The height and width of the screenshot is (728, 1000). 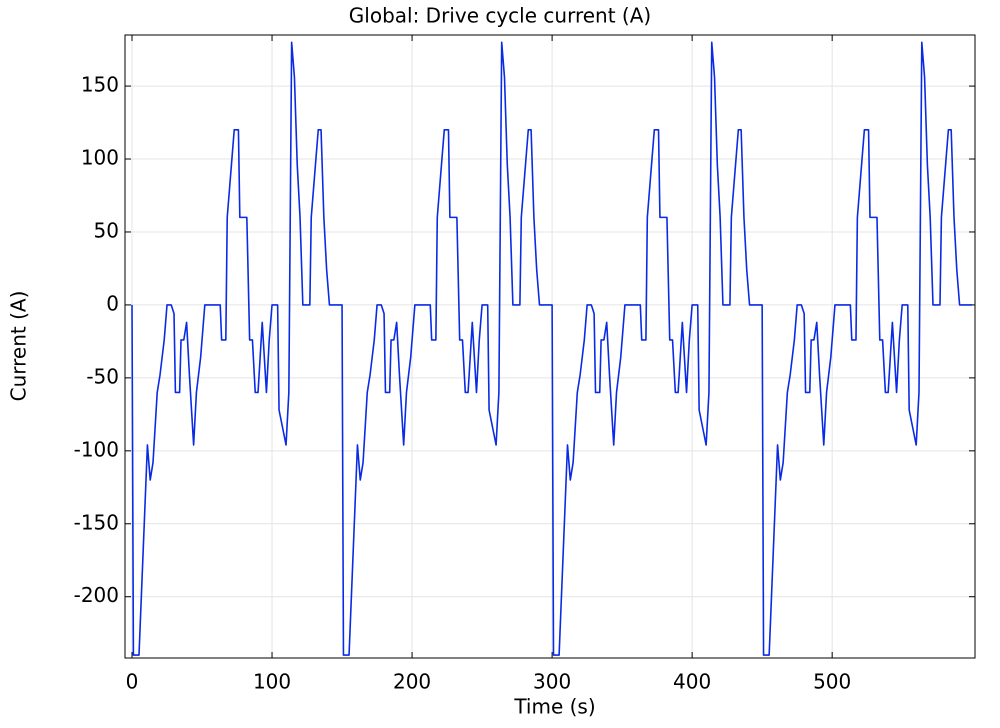 What do you see at coordinates (100, 158) in the screenshot?
I see `y-tick-label: 100` at bounding box center [100, 158].